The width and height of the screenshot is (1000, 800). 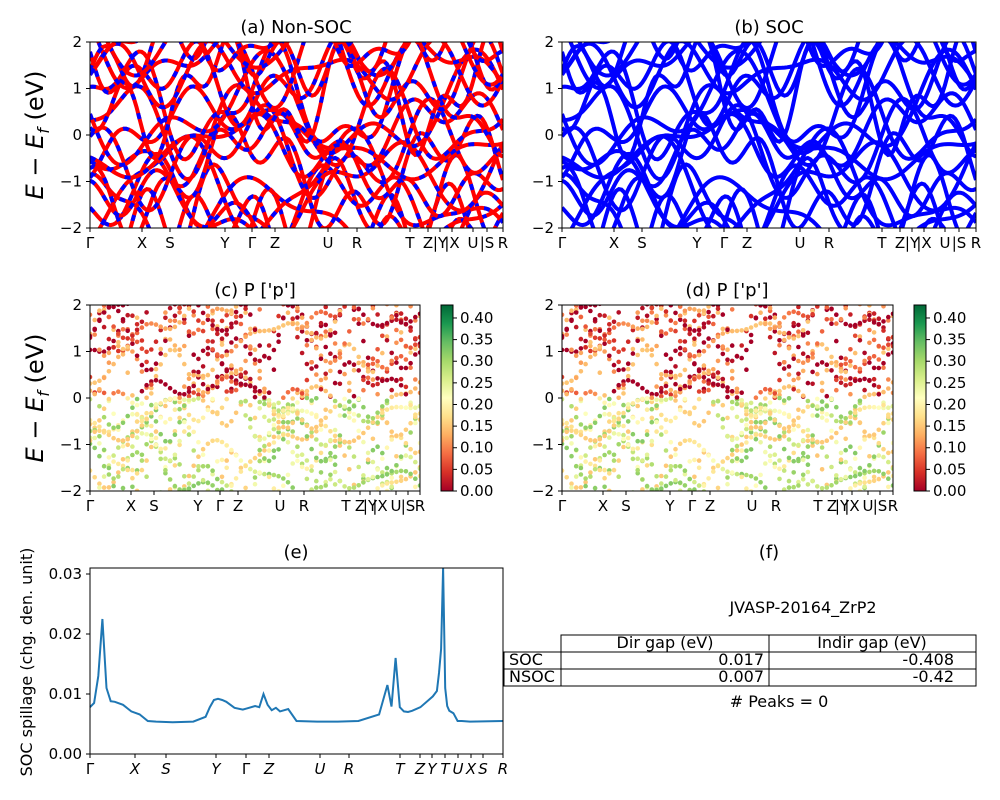 I want to click on kpoint-label: Y, so click(x=432, y=769).